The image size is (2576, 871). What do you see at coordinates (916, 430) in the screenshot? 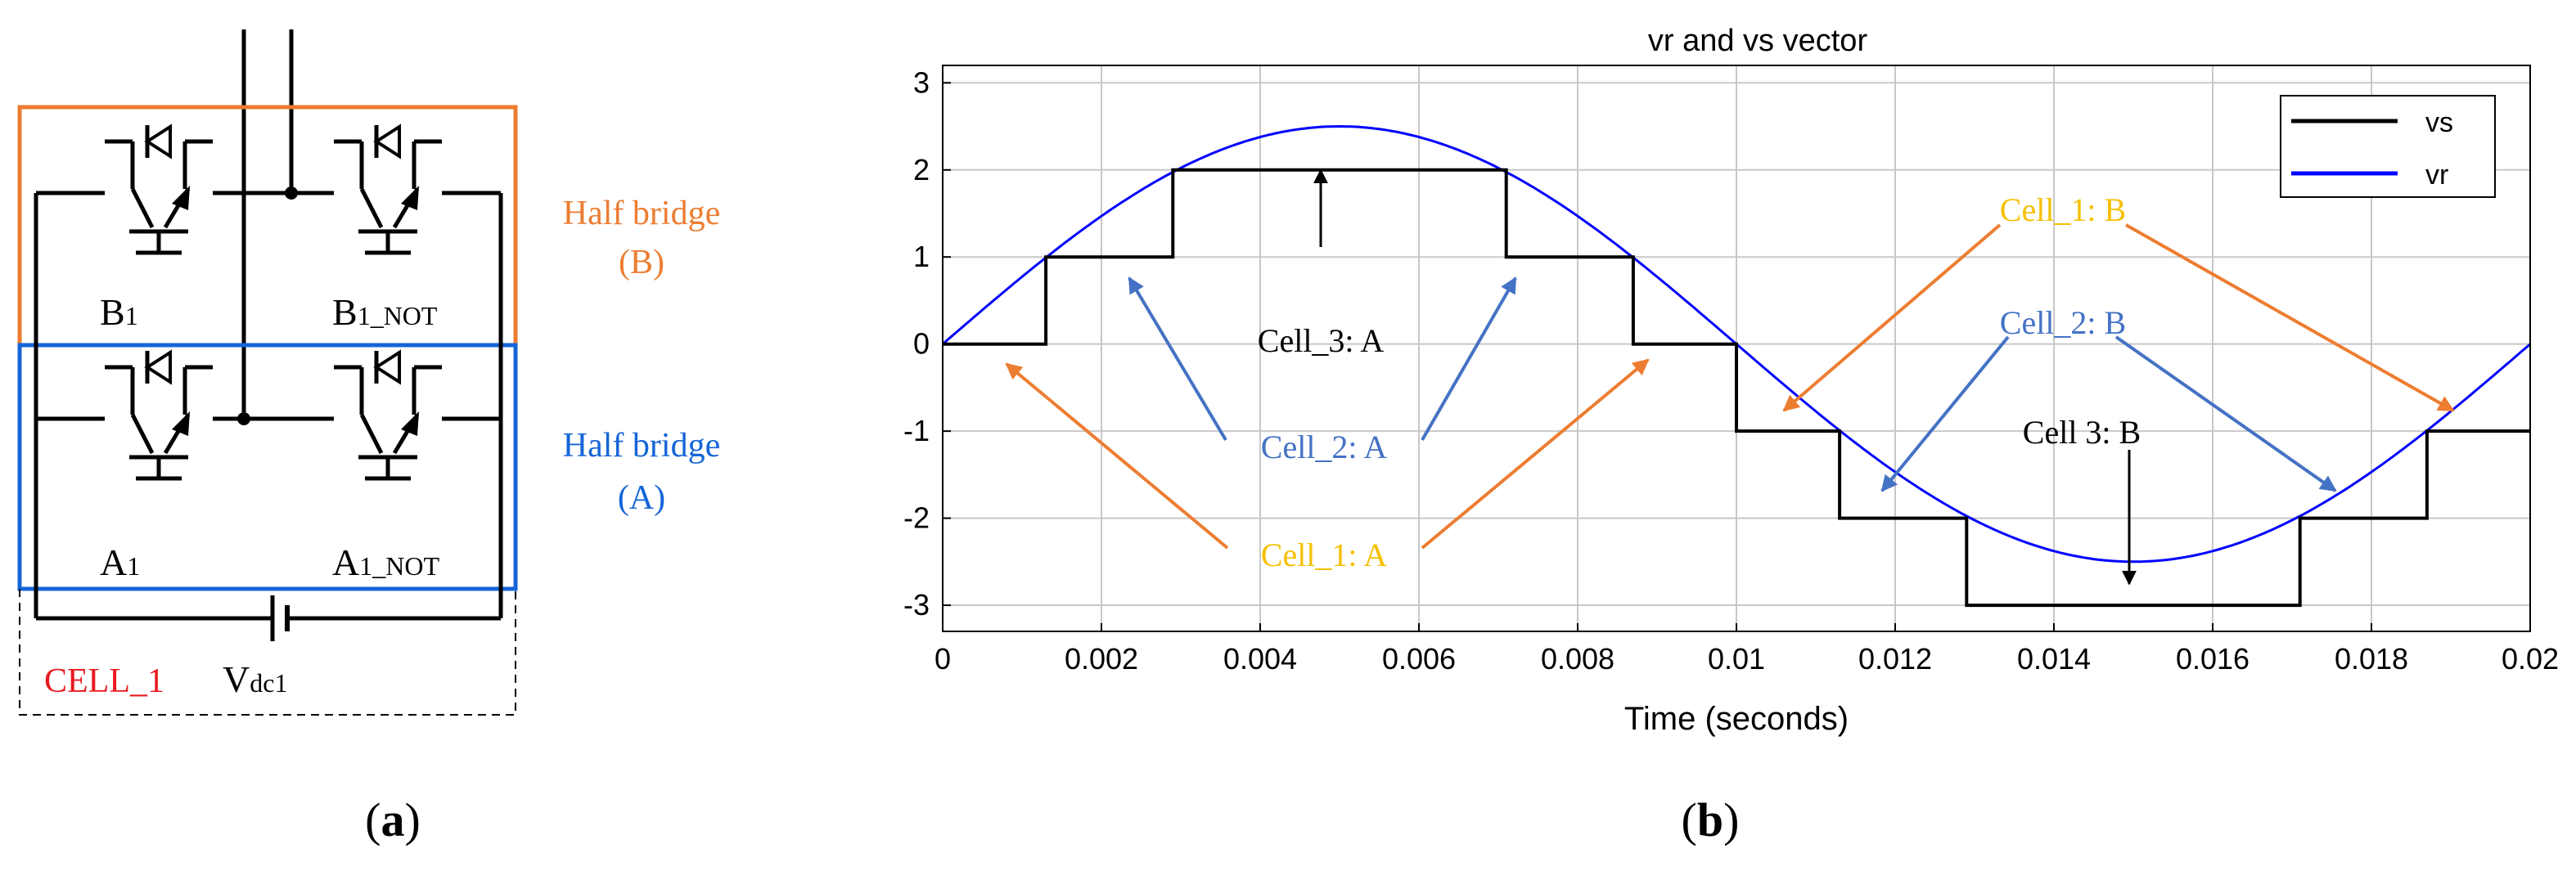
I see `y-tick-label: -1` at bounding box center [916, 430].